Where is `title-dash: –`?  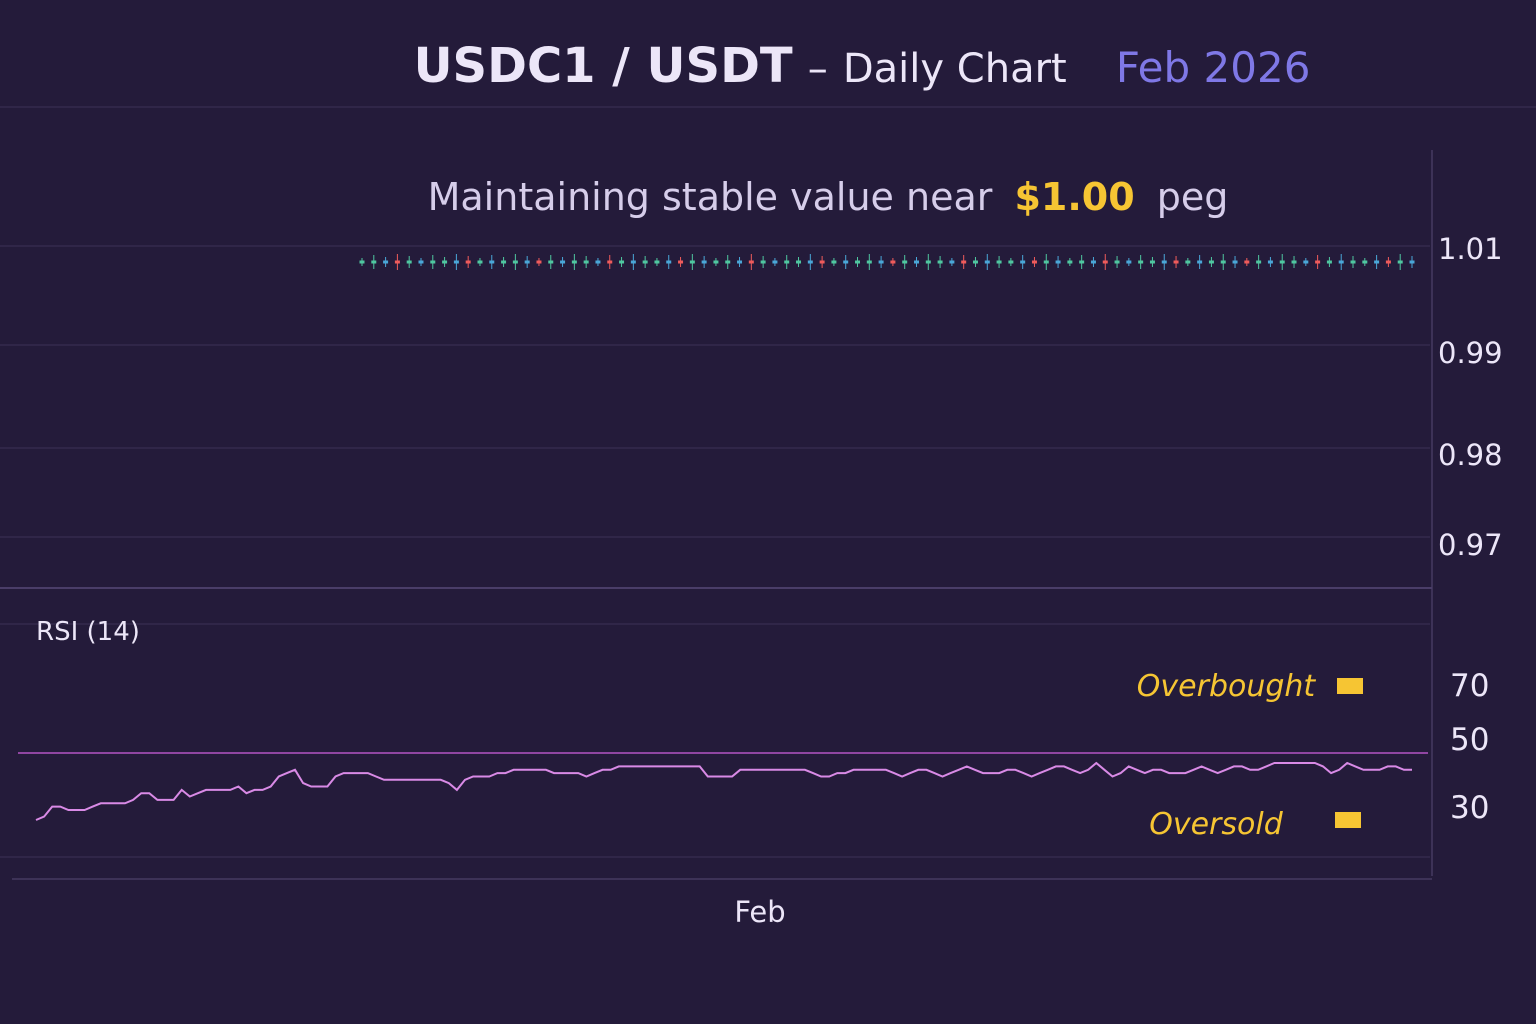
title-dash: – is located at coordinates (818, 69).